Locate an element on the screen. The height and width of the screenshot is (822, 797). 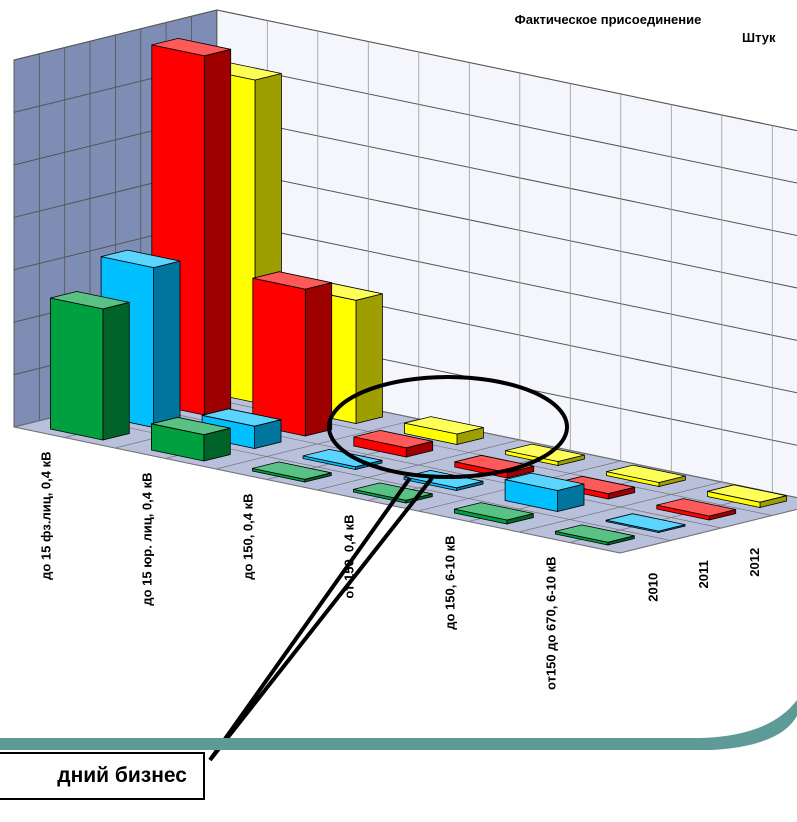
callout-pointer is located at coordinates (321, 619).